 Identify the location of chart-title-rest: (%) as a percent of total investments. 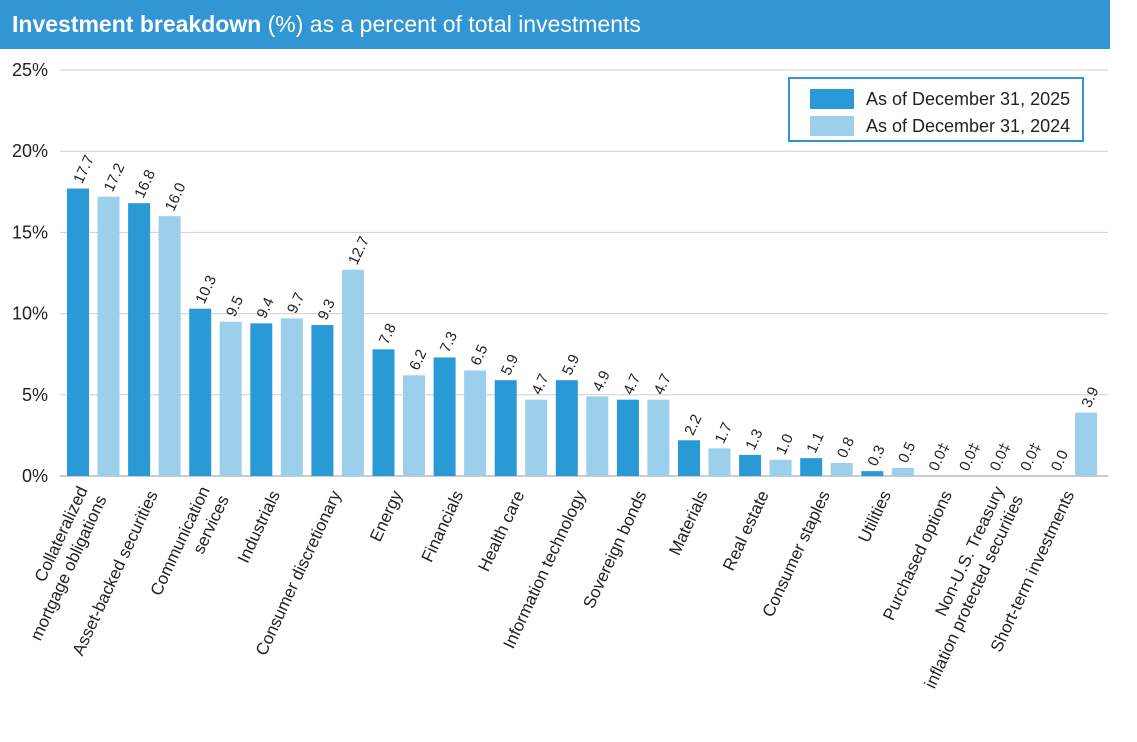
(451, 24).